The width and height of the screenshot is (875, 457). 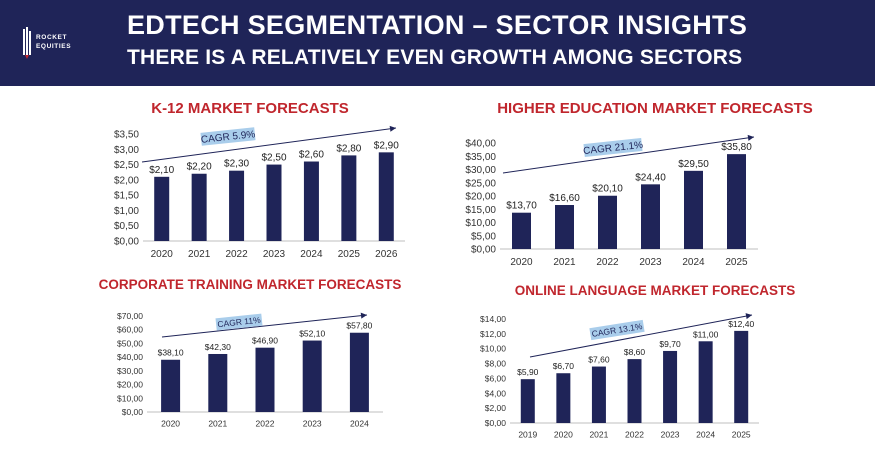 I want to click on y-tick-label: $30,00, so click(x=130, y=371).